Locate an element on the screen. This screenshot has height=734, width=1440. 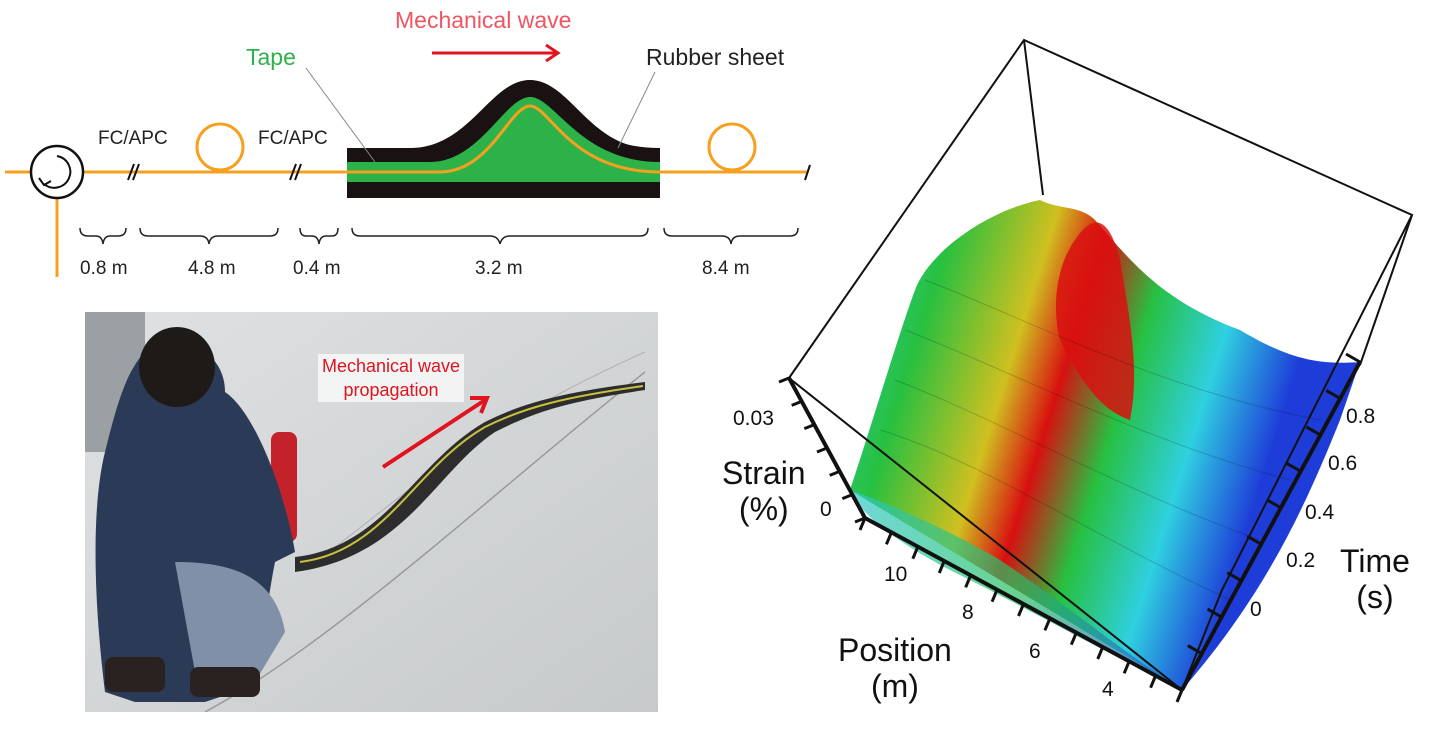
wave-label: Mechanical wave is located at coordinates (483, 20).